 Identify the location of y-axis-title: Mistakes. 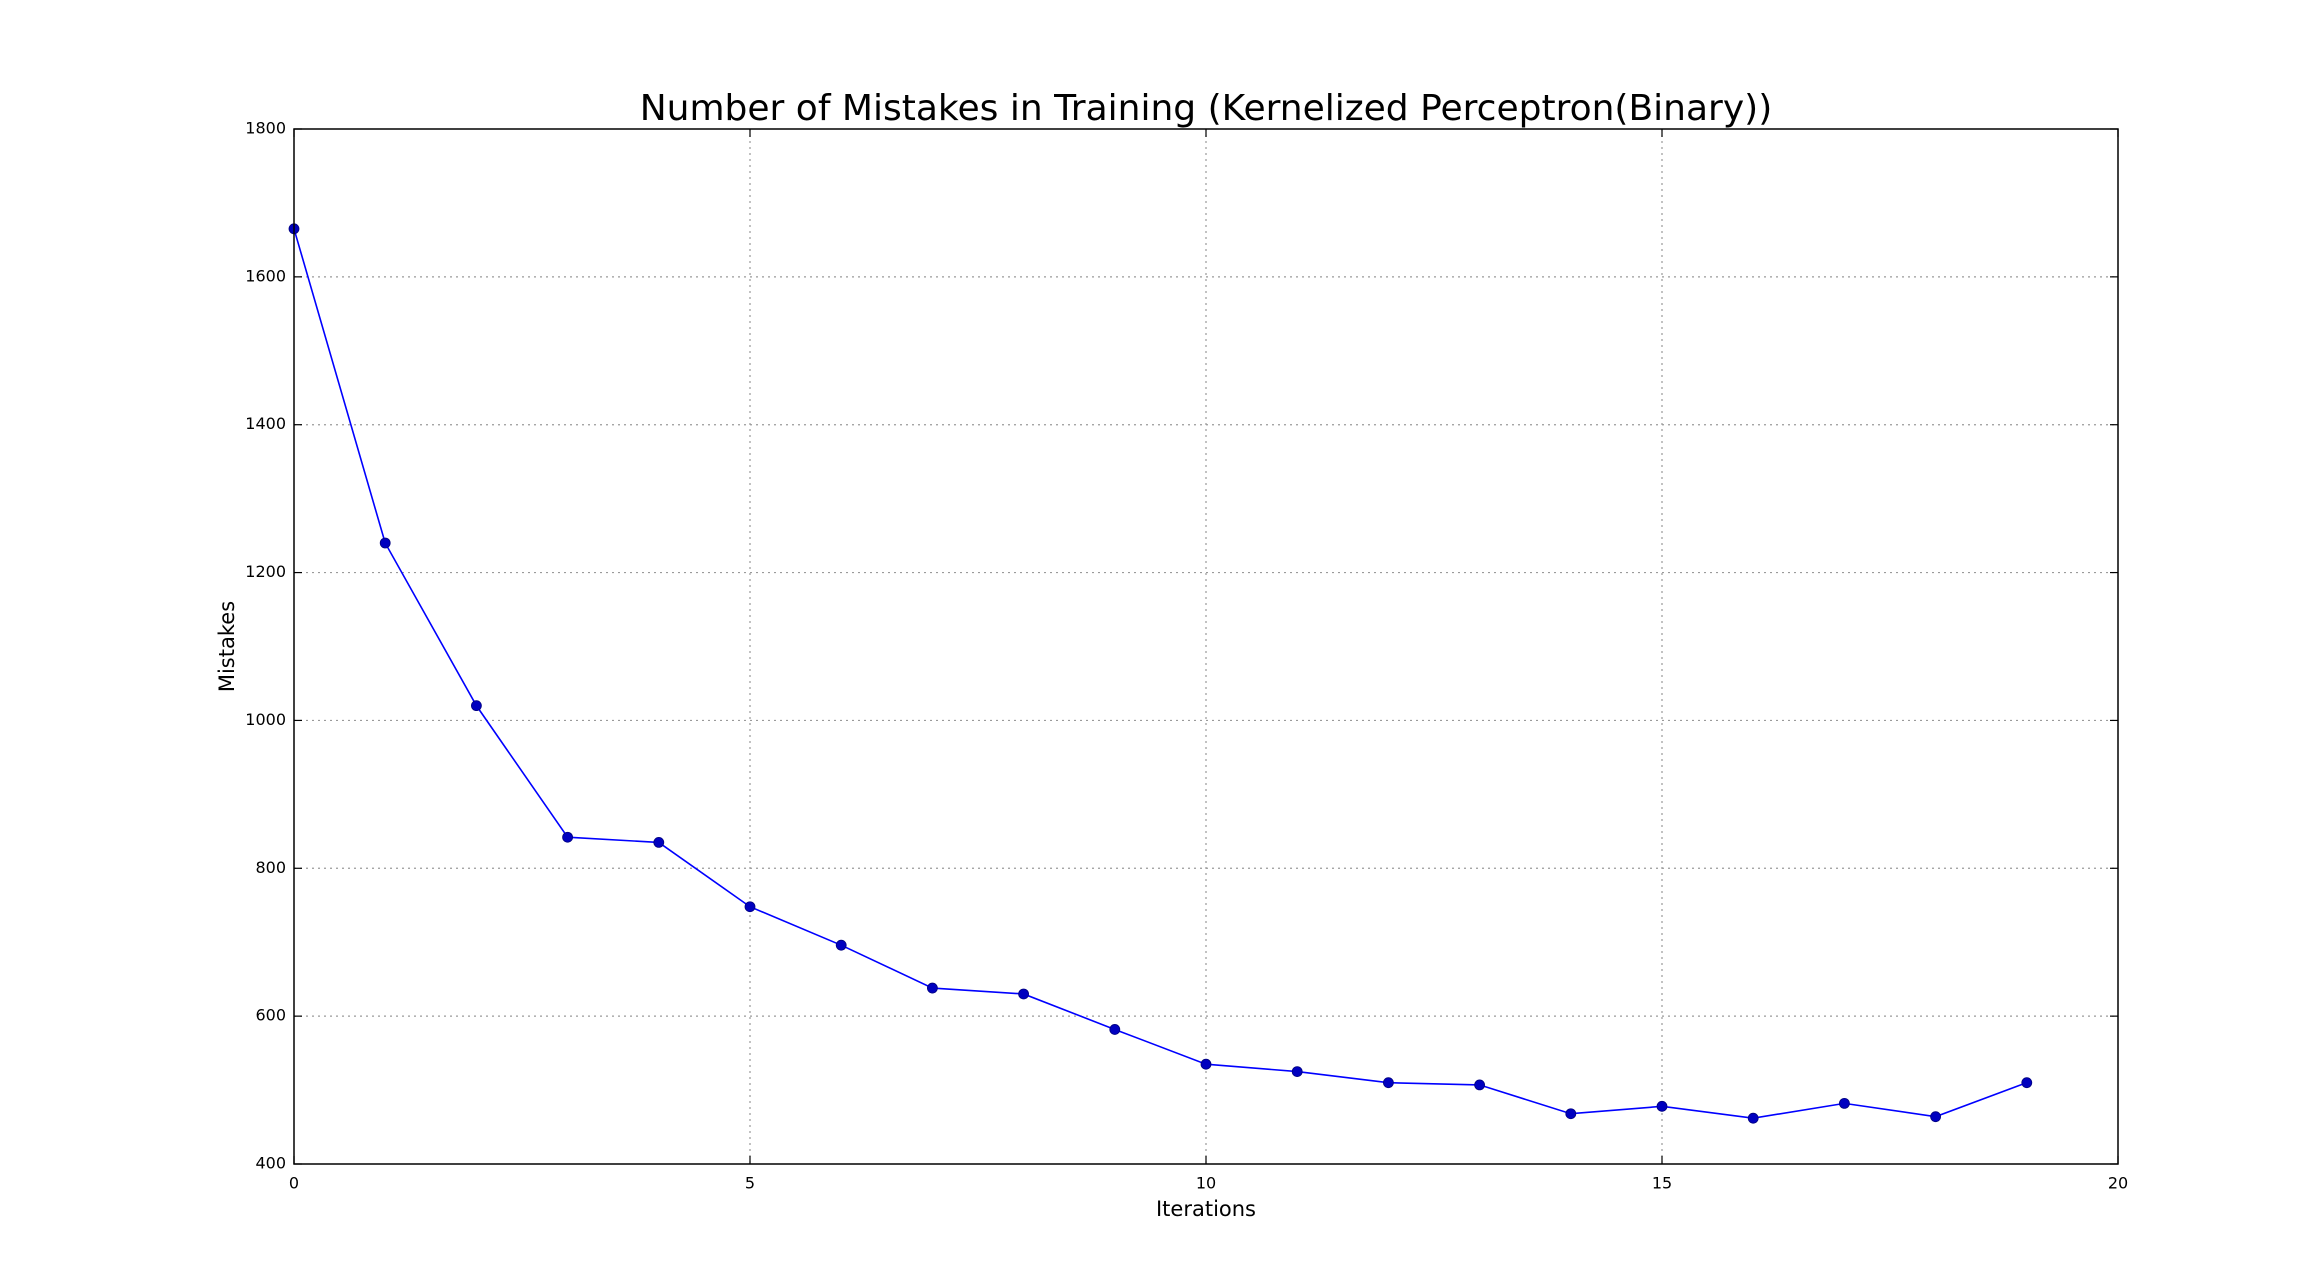
(227, 646).